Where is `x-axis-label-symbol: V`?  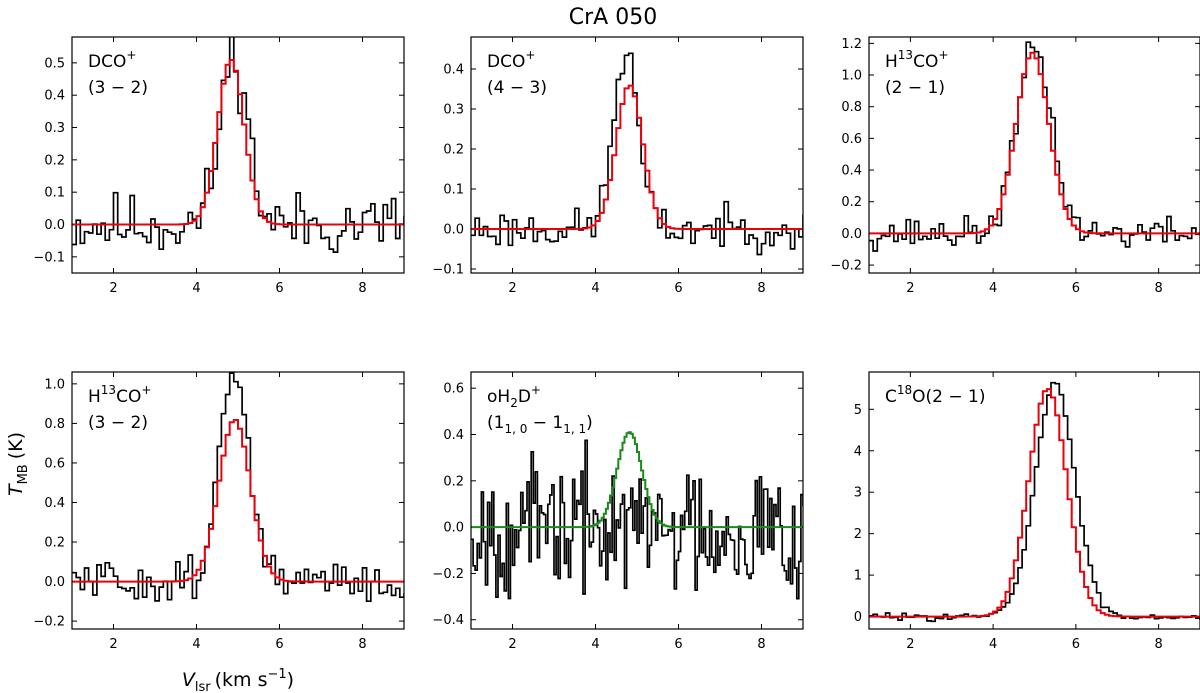 x-axis-label-symbol: V is located at coordinates (189, 680).